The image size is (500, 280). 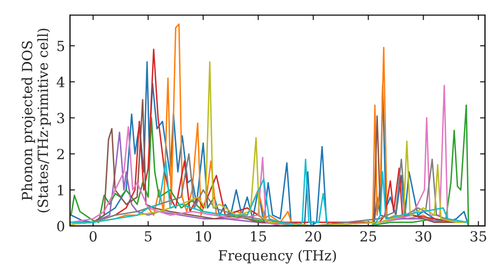 I want to click on x-tick-label: 0, so click(x=93, y=236).